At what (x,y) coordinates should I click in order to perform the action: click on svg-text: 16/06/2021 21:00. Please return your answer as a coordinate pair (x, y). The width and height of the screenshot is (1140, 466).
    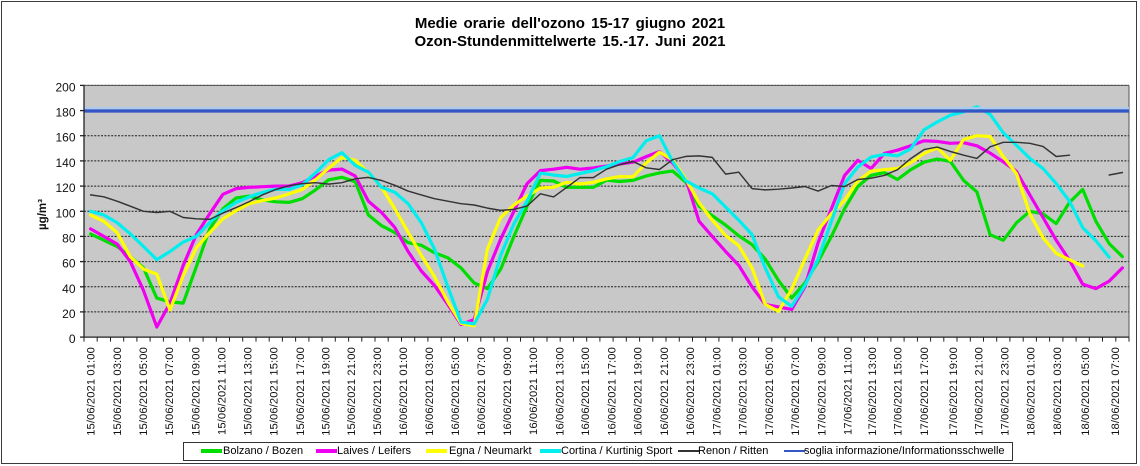
    Looking at the image, I should click on (665, 391).